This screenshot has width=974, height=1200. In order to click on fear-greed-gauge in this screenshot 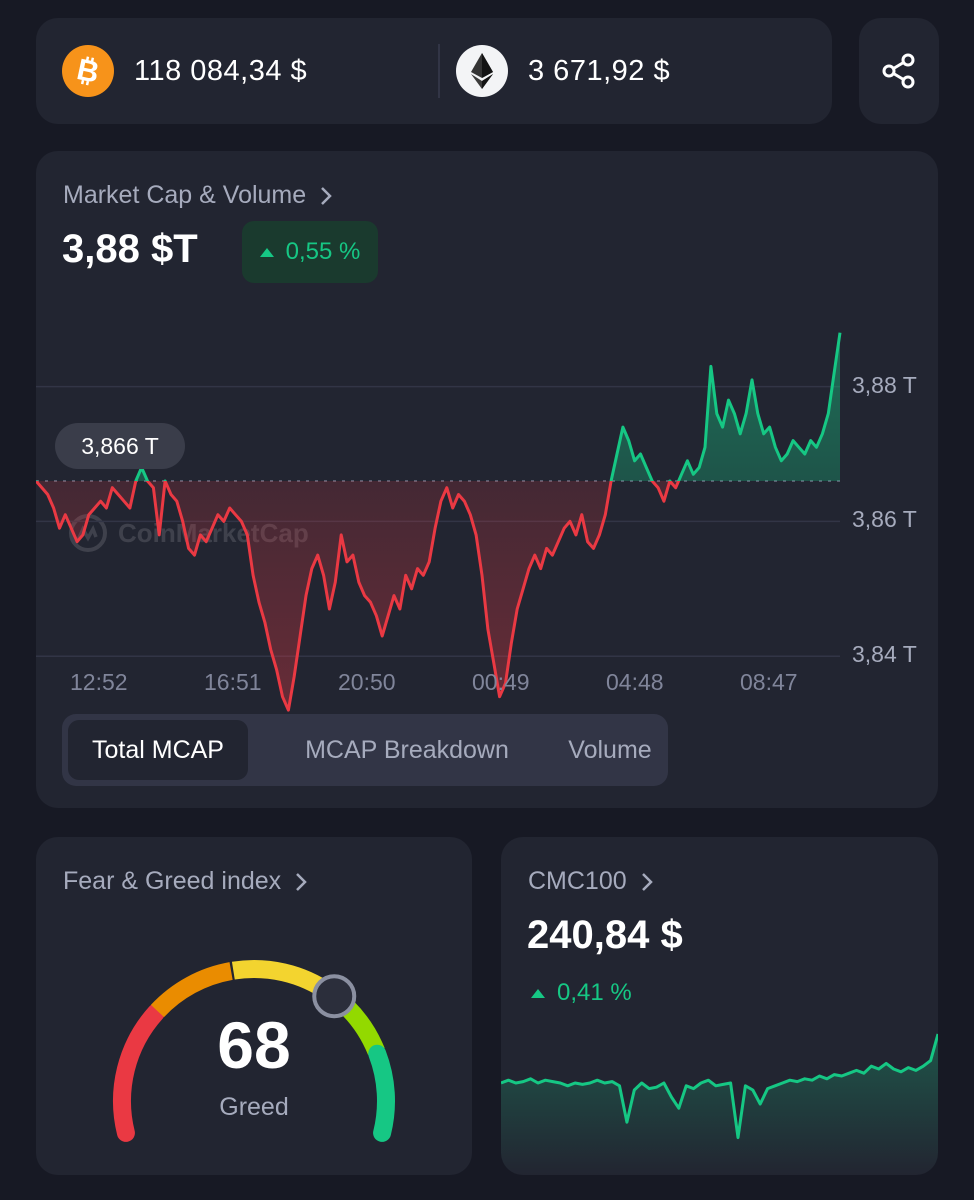, I will do `click(254, 1051)`.